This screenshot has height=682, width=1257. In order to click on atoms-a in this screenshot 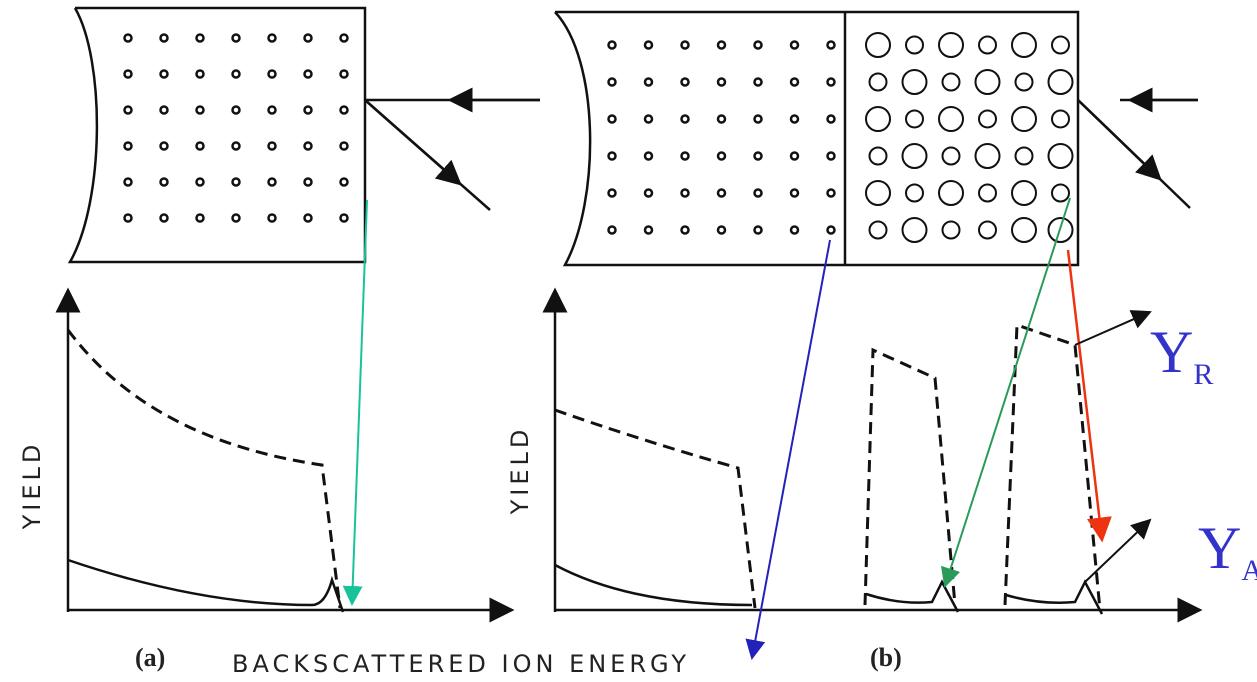, I will do `click(236, 128)`.